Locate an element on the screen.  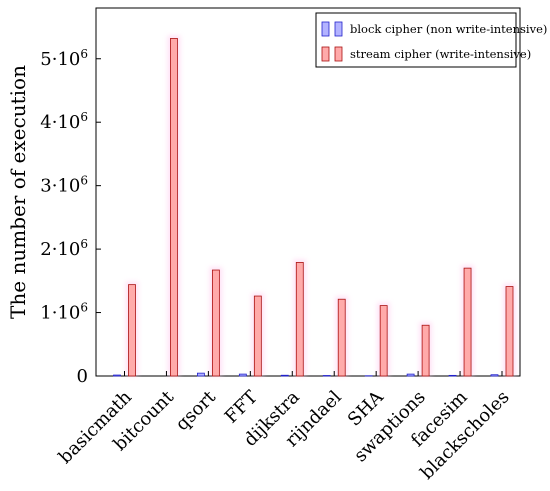
y-tick-label: 0 is located at coordinates (82, 376).